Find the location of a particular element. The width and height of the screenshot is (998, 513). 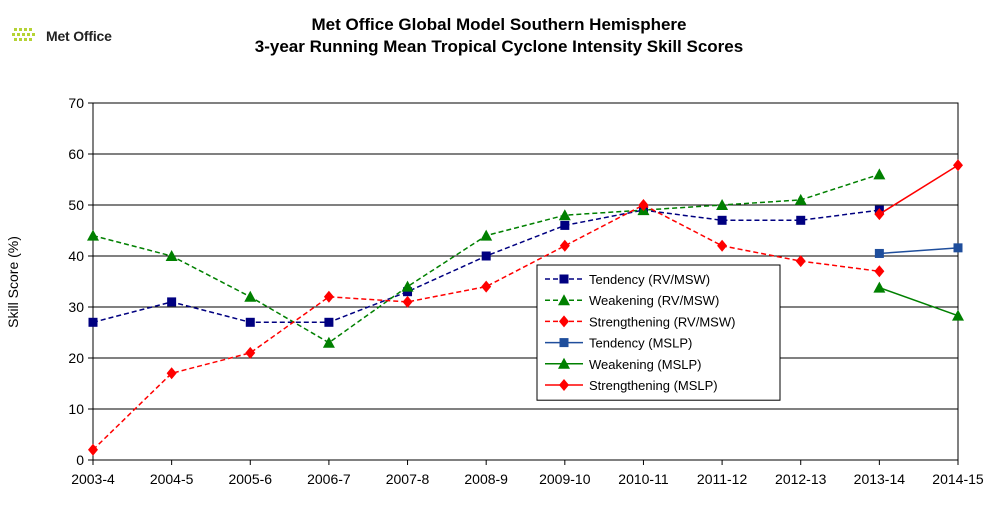

legend-label: Tendency (RV/MSW) is located at coordinates (649, 279).